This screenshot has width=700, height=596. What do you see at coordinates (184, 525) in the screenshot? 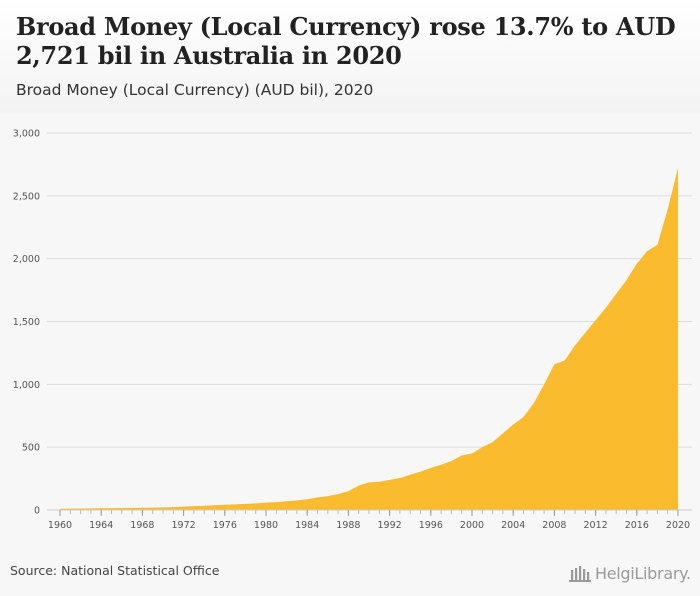
I see `x-tick-label: 1972` at bounding box center [184, 525].